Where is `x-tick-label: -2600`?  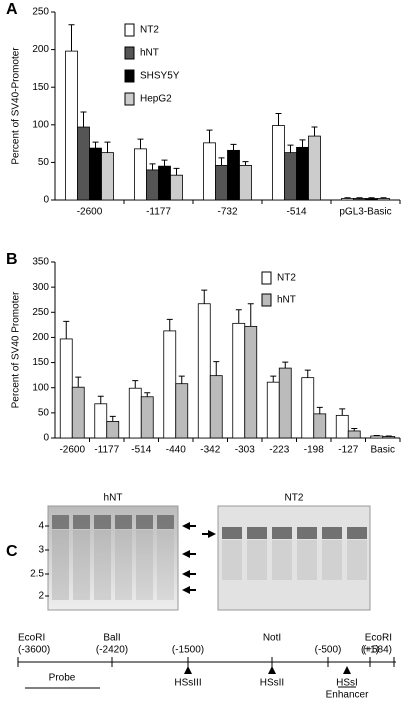
x-tick-label: -2600 is located at coordinates (72, 450).